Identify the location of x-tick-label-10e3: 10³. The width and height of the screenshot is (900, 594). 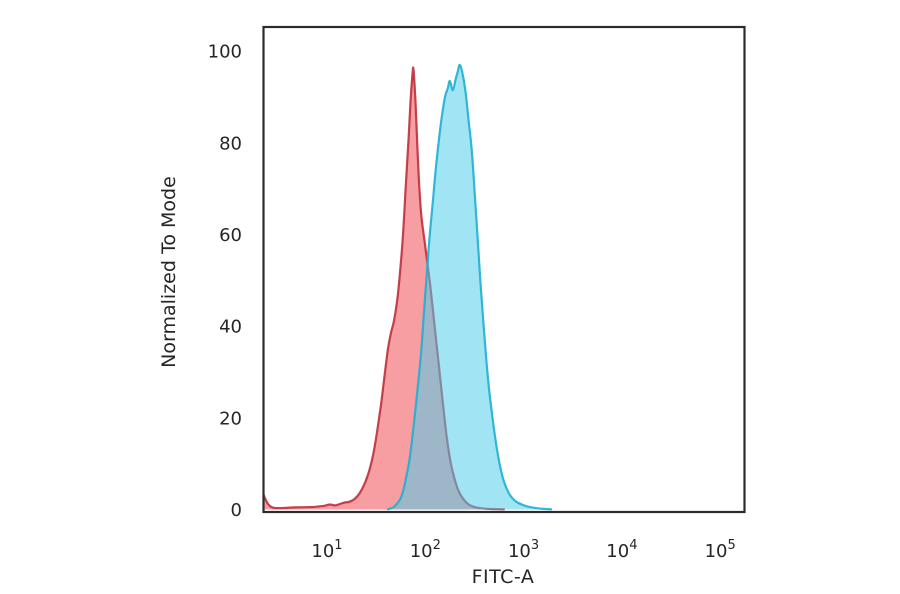
(523, 550).